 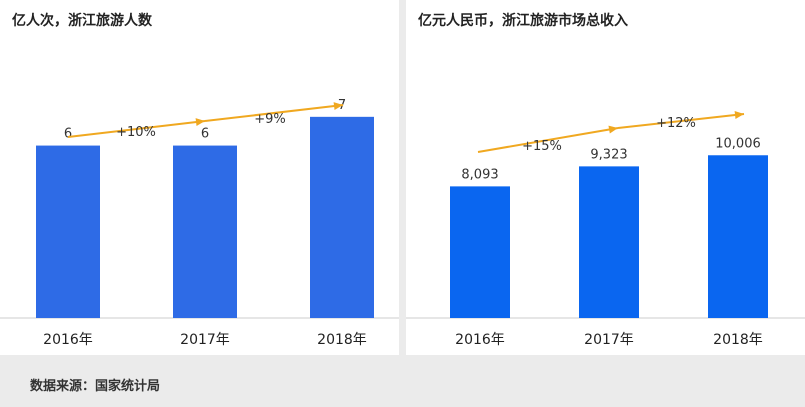 What do you see at coordinates (82, 21) in the screenshot?
I see `chart-title: 亿人次，浙江旅游人数` at bounding box center [82, 21].